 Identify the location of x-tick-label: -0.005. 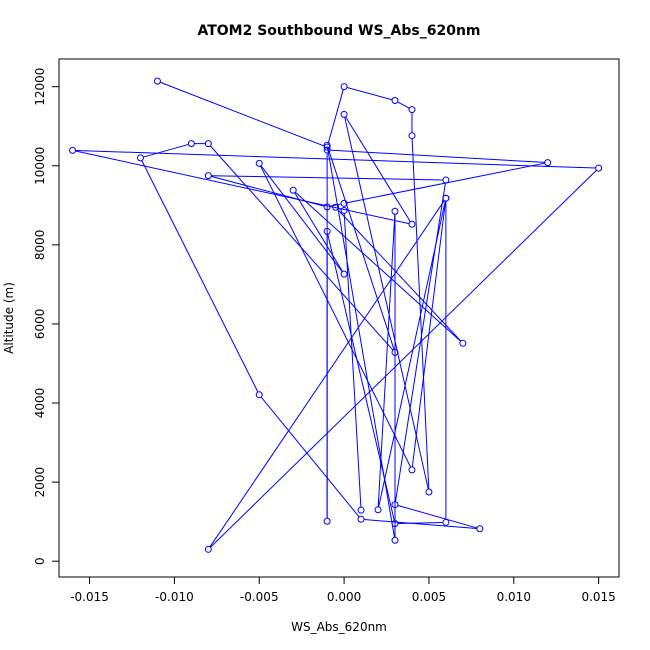
(259, 597).